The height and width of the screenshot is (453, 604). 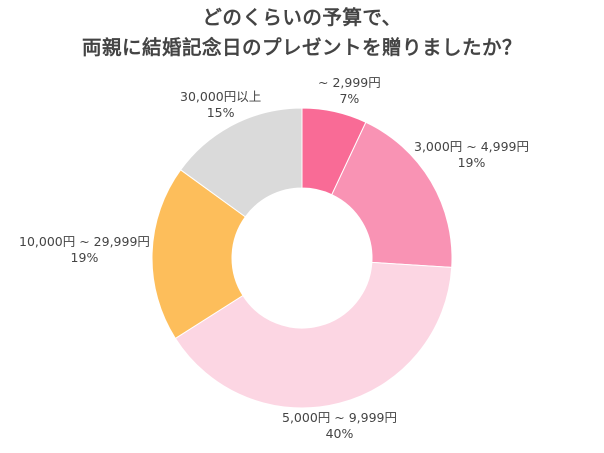 I want to click on slice-label-value: 15%, so click(x=220, y=112).